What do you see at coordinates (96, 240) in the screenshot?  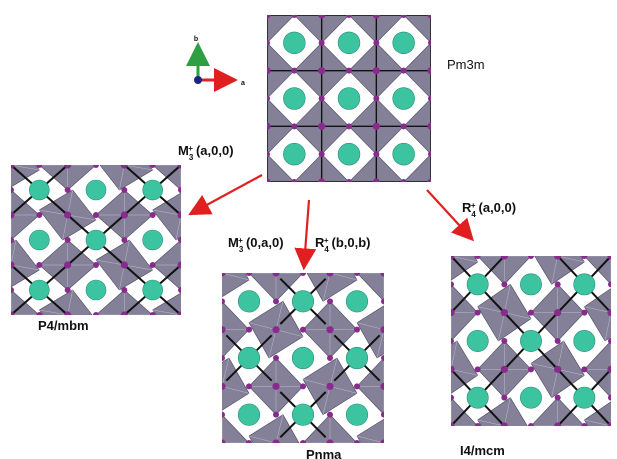 I see `p4mbm-structure` at bounding box center [96, 240].